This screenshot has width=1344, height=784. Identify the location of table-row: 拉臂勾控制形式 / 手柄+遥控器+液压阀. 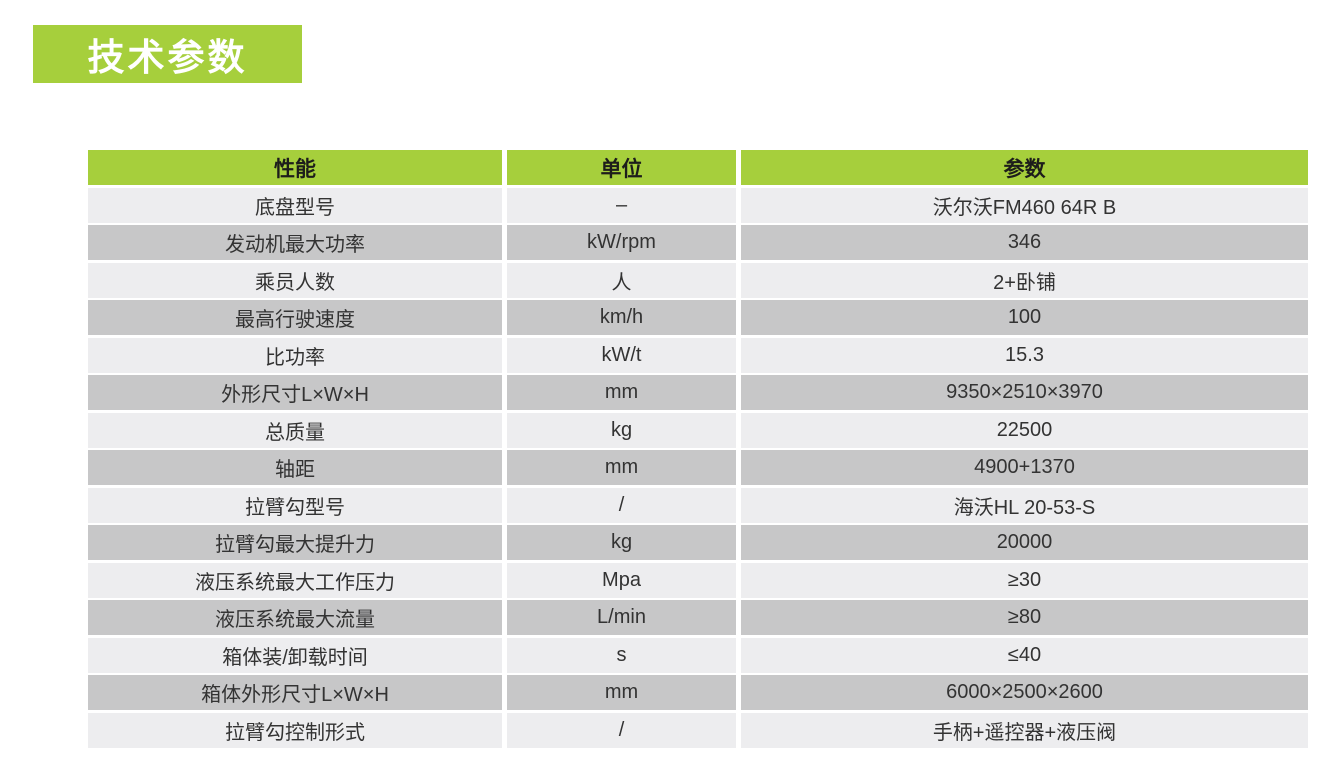
(698, 730).